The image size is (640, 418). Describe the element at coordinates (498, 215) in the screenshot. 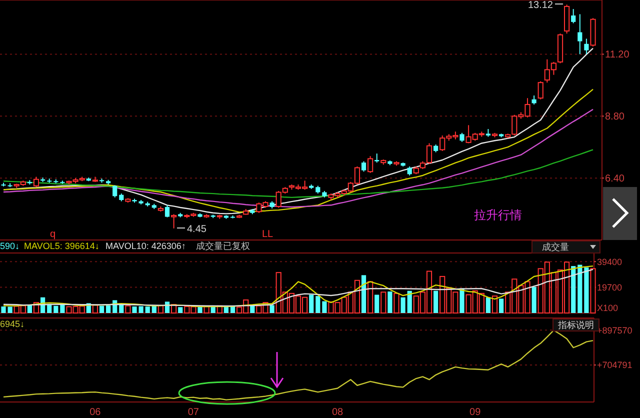

I see `annotation: 拉升行情` at that location.